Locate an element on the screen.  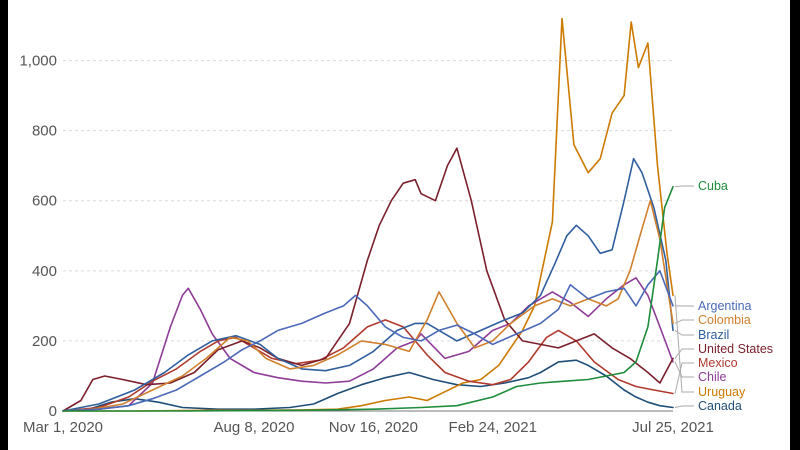
y-axis-tick-labels: 0 200 400 600 800 1,000 is located at coordinates (38, 236).